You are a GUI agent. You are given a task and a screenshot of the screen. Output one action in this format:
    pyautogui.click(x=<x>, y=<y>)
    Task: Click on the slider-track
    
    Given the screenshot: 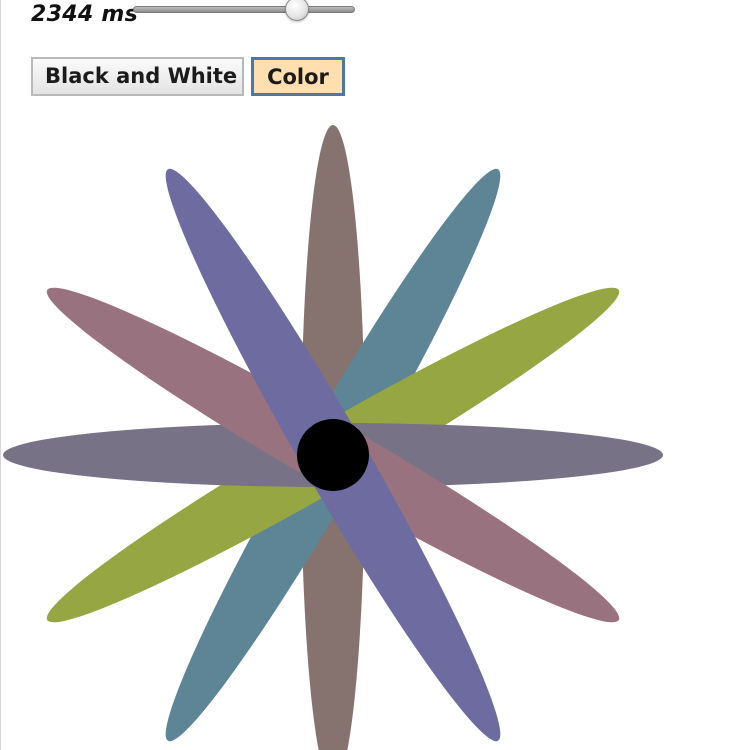 What is the action you would take?
    pyautogui.click(x=244, y=9)
    